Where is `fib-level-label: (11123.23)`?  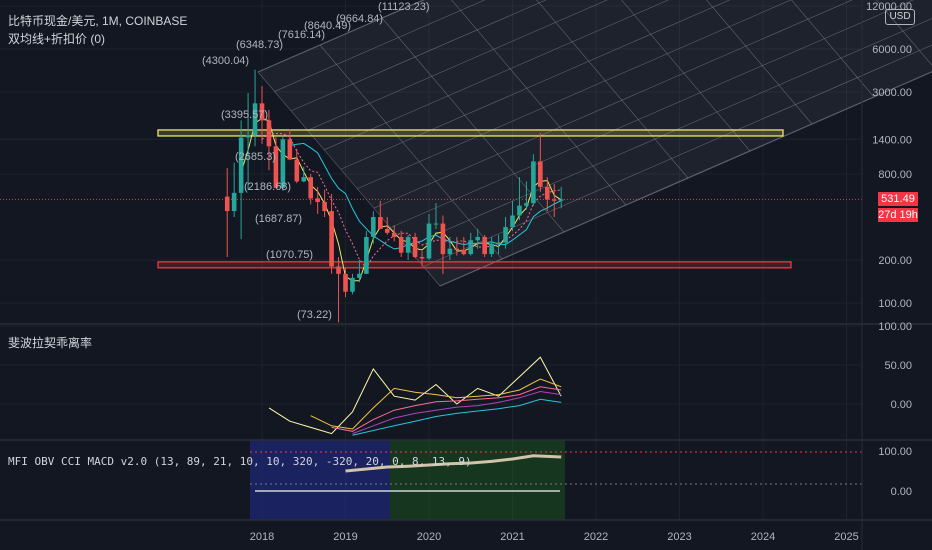
fib-level-label: (11123.23) is located at coordinates (404, 7).